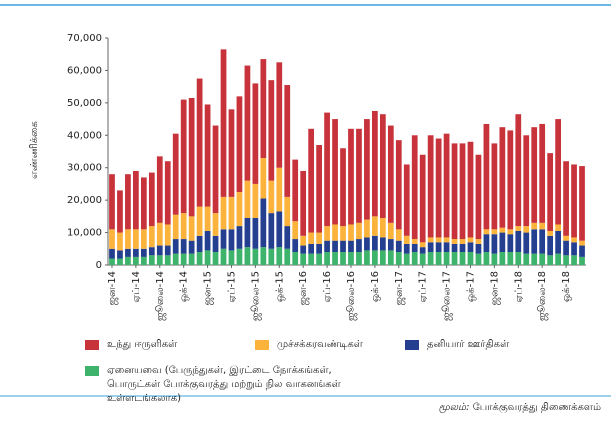 This screenshot has height=424, width=611. Describe the element at coordinates (255, 296) in the screenshot. I see `x-tick-label: ஜூலை-15` at that location.